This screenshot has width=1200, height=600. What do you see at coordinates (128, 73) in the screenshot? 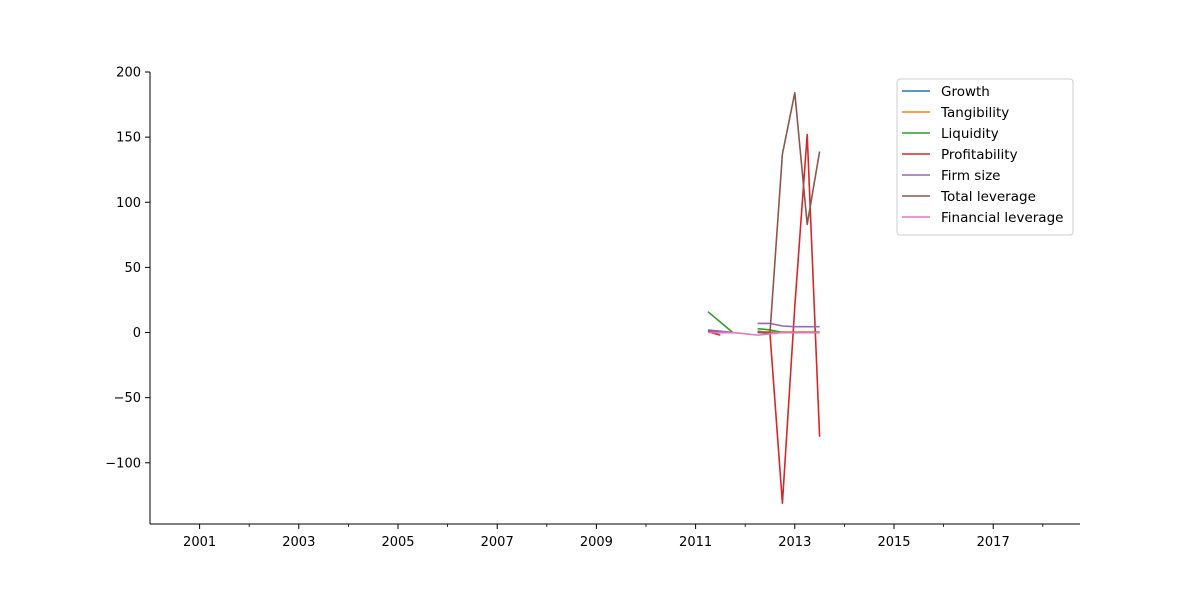
I see `y-tick-label: 200` at bounding box center [128, 73].